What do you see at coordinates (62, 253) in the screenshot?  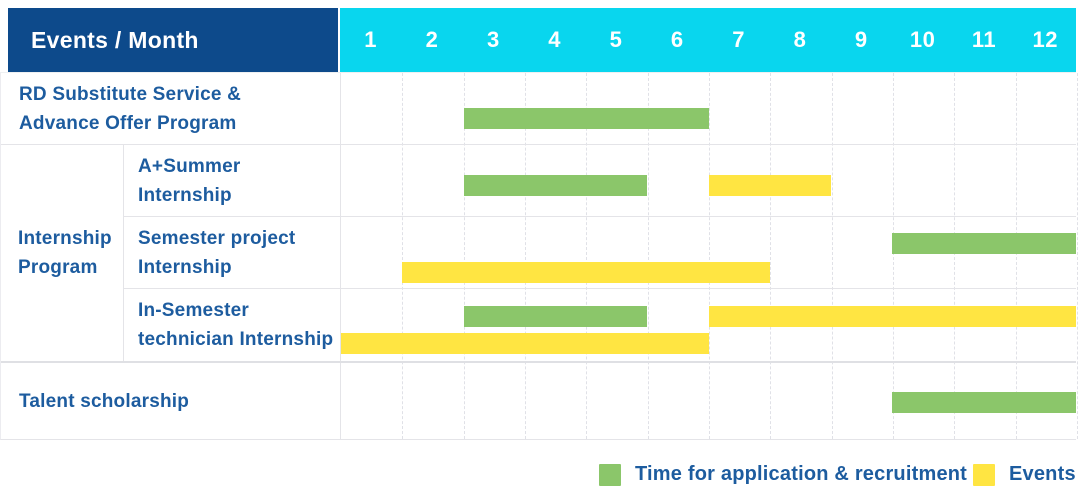 I see `group-label-internship-program: Internship Program` at bounding box center [62, 253].